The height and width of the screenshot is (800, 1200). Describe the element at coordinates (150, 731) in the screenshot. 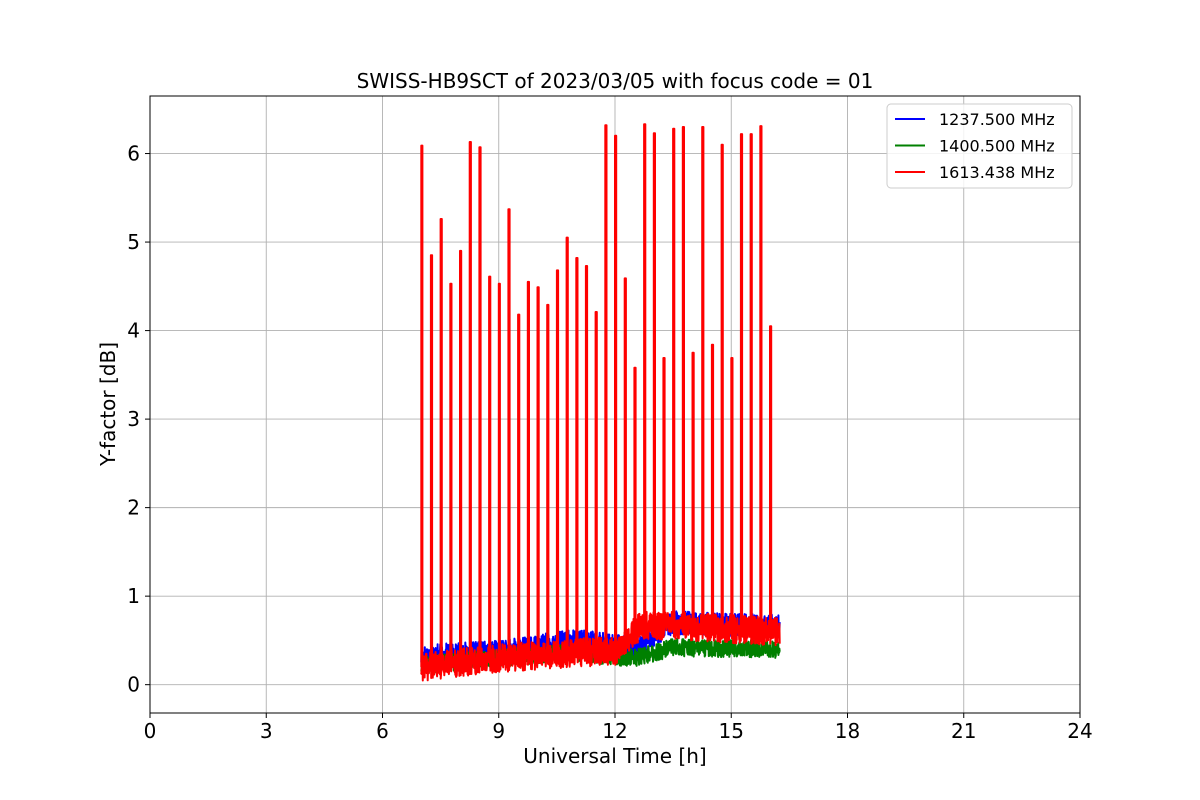

I see `x-tick-label: 0` at that location.